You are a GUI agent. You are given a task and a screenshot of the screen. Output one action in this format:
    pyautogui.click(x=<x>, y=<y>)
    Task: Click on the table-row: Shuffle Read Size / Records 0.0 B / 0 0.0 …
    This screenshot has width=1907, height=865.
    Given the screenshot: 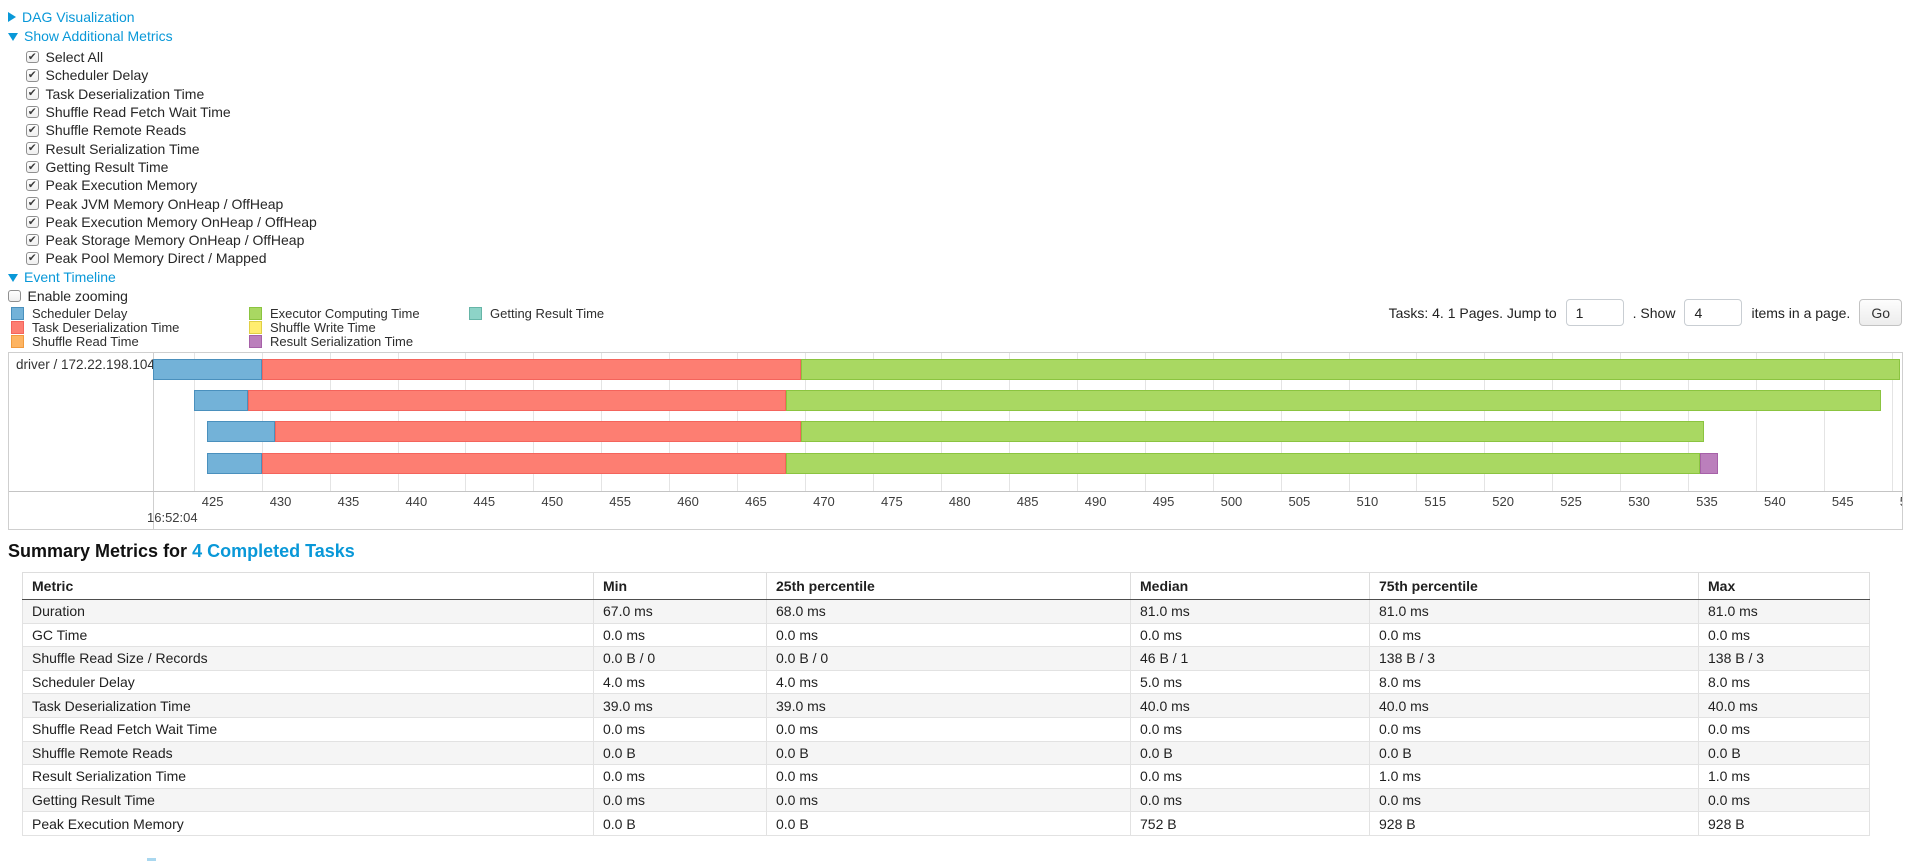 What is the action you would take?
    pyautogui.click(x=946, y=658)
    